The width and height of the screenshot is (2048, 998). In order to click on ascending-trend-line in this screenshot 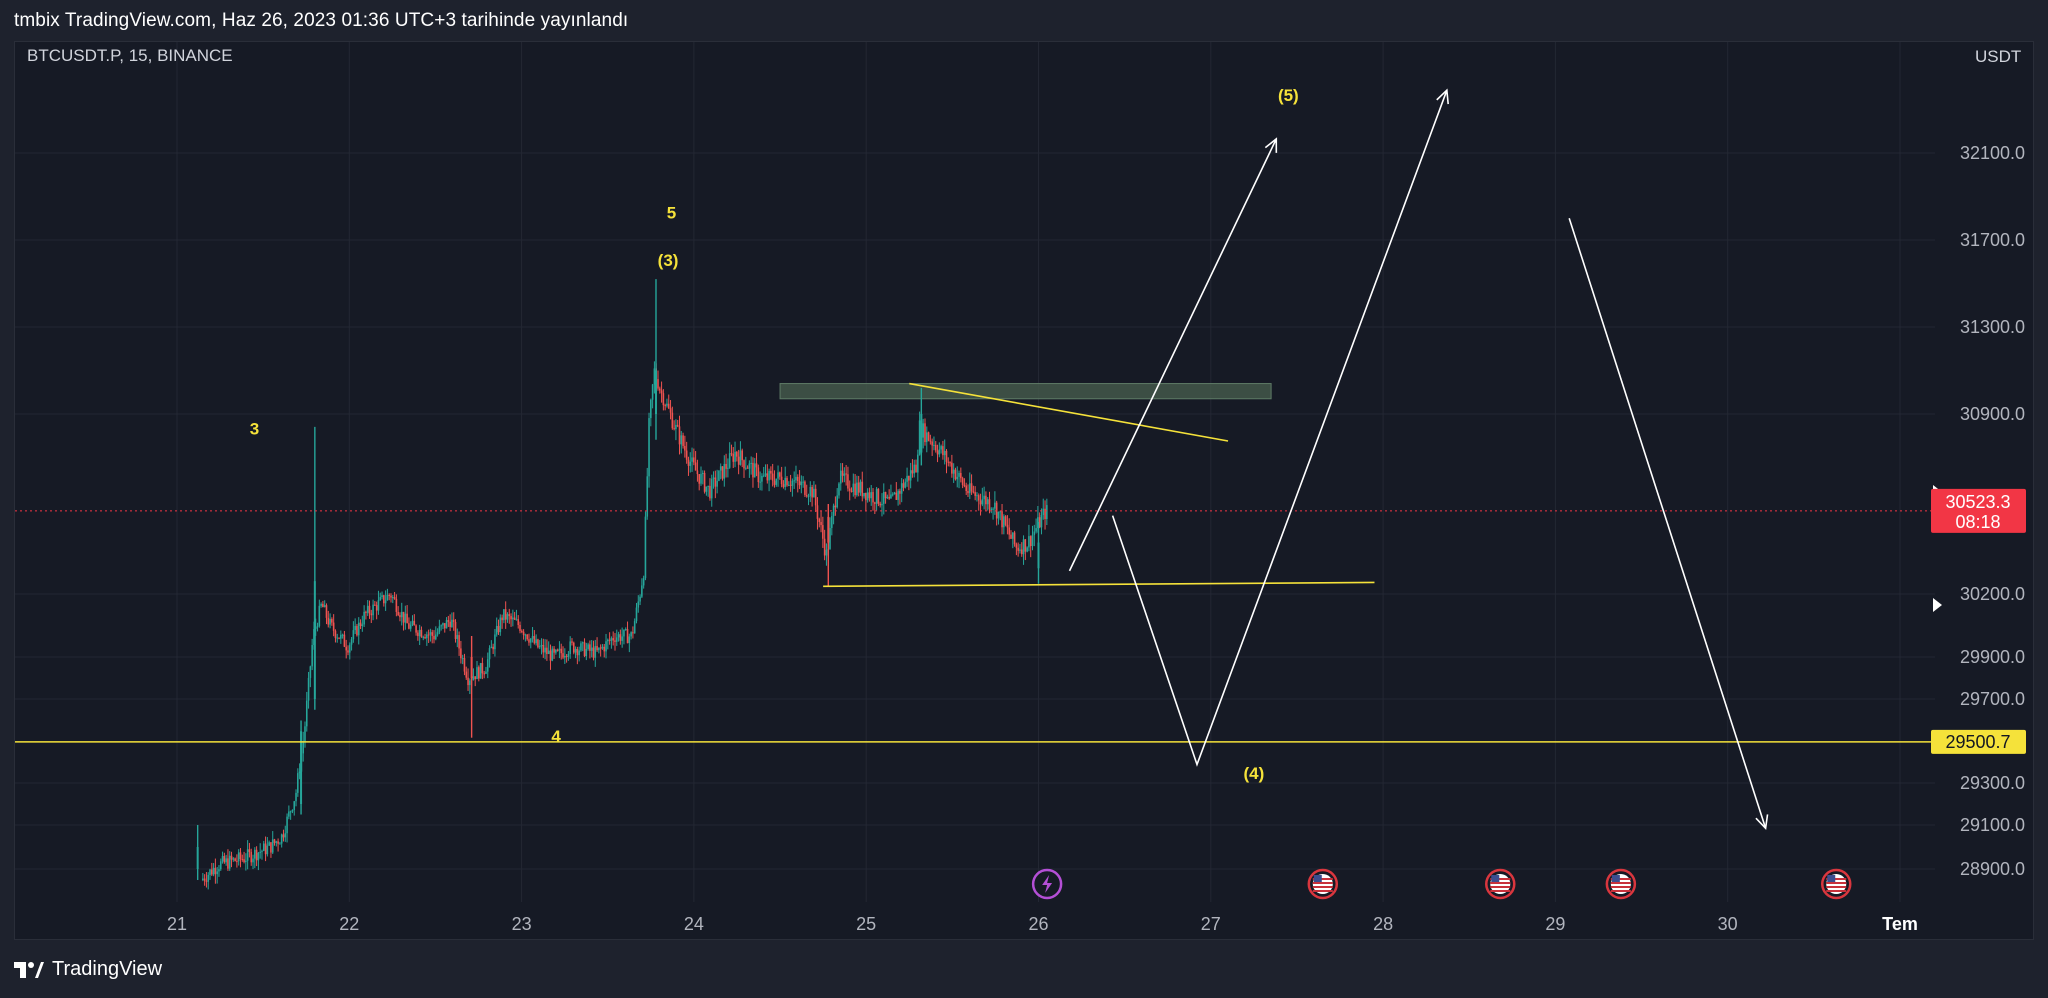, I will do `click(1099, 584)`.